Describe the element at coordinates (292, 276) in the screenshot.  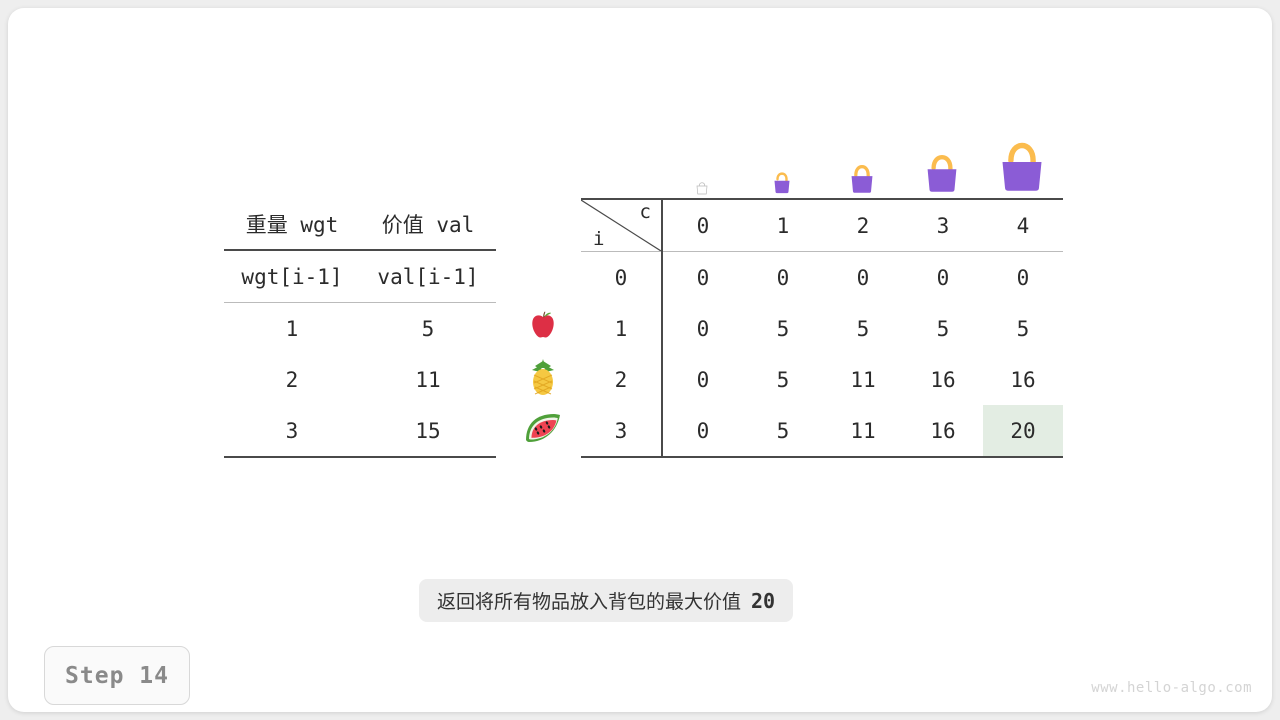
I see `items-formula-weight: wgt[i-1]` at that location.